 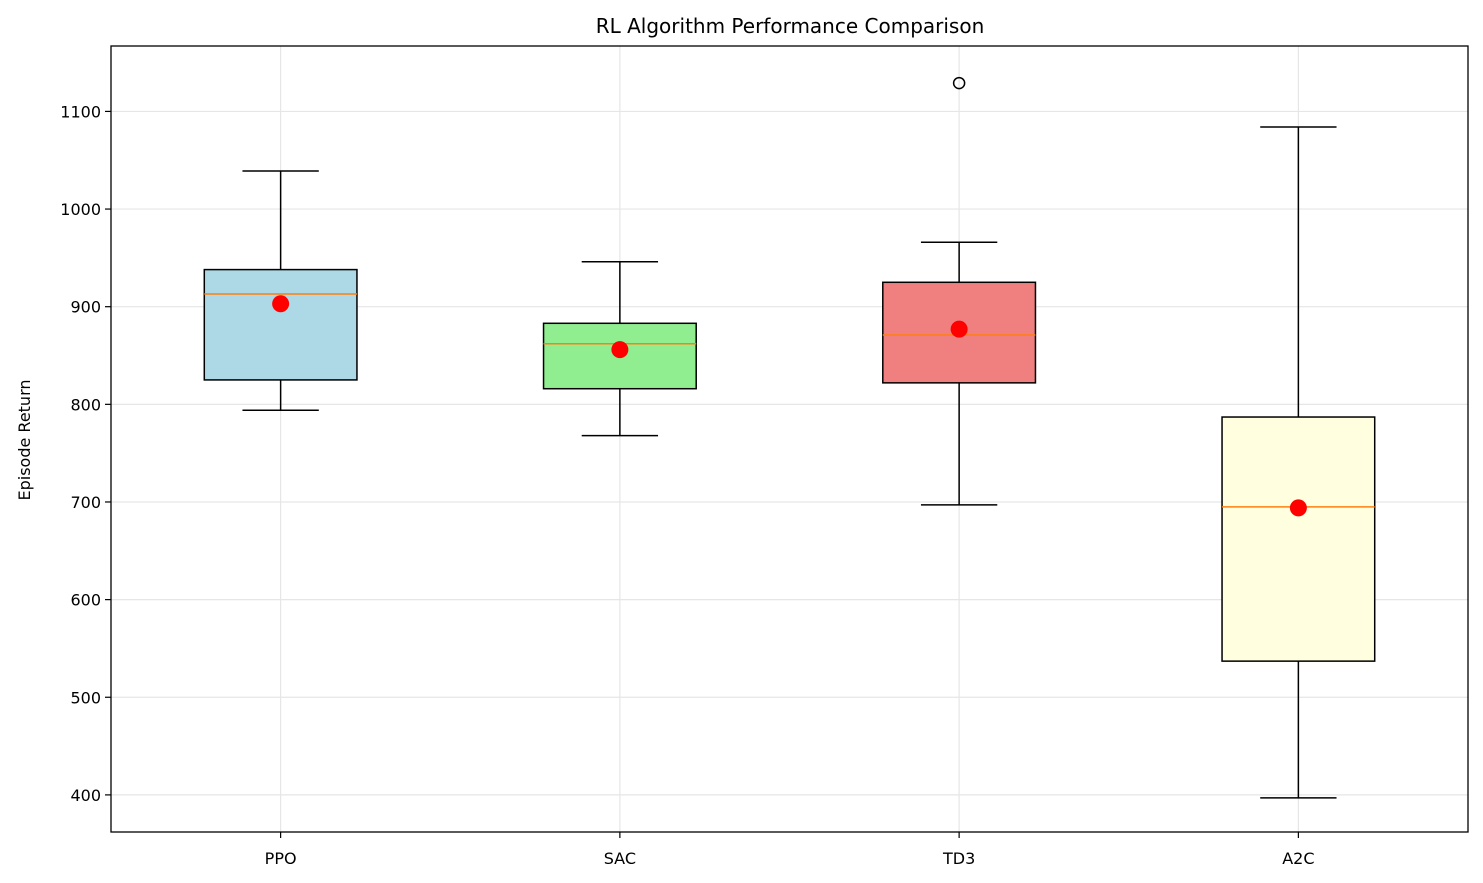 What do you see at coordinates (85, 404) in the screenshot?
I see `y-tick-label: 800` at bounding box center [85, 404].